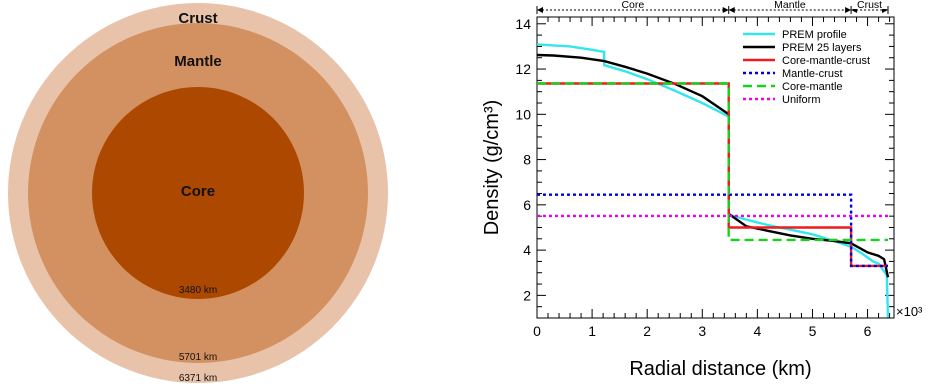 Image resolution: width=929 pixels, height=387 pixels. I want to click on y-tick-label: 2, so click(527, 295).